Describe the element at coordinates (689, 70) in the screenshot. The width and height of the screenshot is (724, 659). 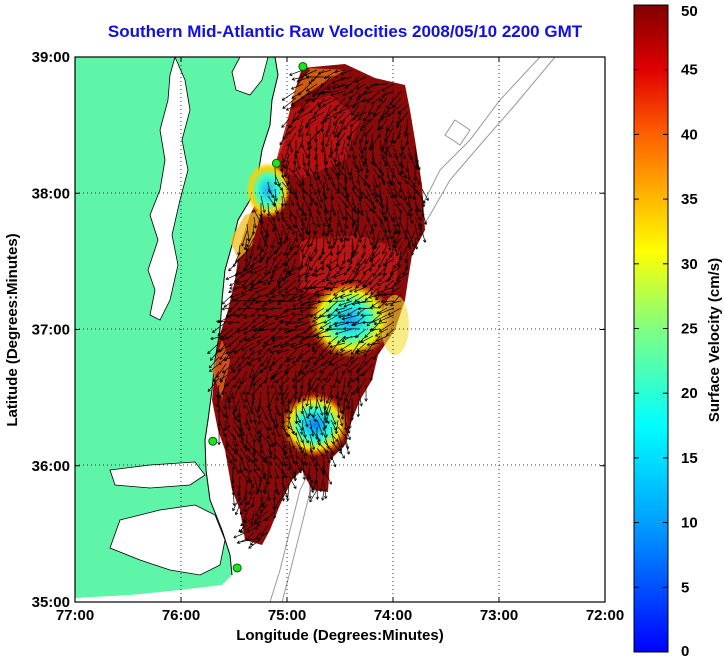
I see `colorbar-tick-label: 45` at that location.